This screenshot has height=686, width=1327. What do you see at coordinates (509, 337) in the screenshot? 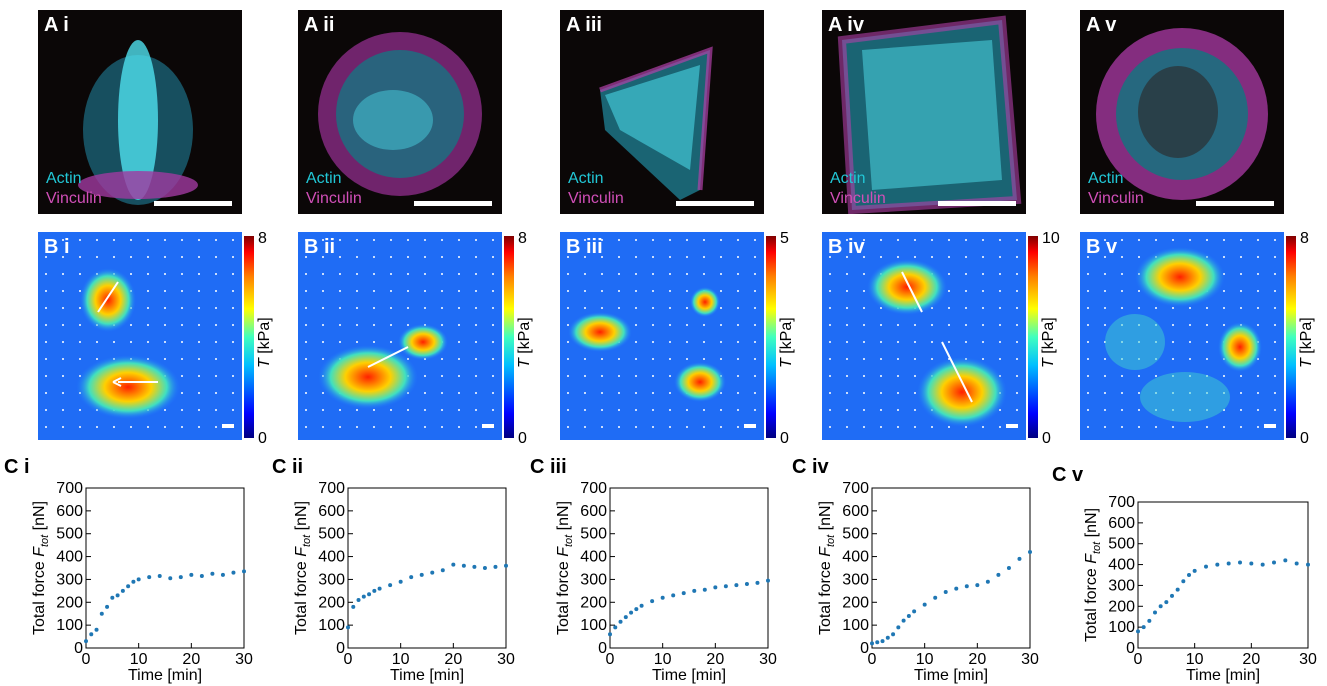
I see `colorbar-b-ii` at bounding box center [509, 337].